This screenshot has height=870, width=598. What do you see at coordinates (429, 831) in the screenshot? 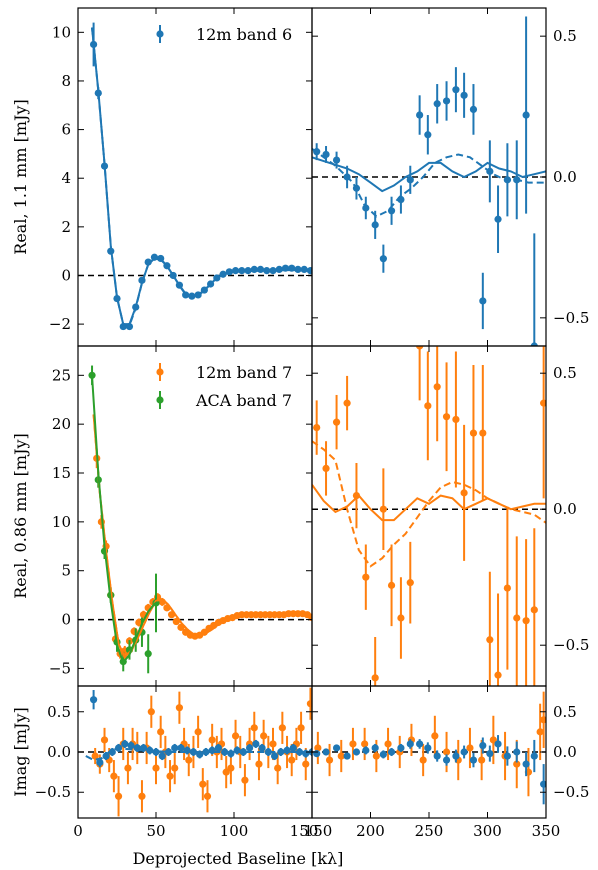
I see `x-tick-label: 250` at bounding box center [429, 831].